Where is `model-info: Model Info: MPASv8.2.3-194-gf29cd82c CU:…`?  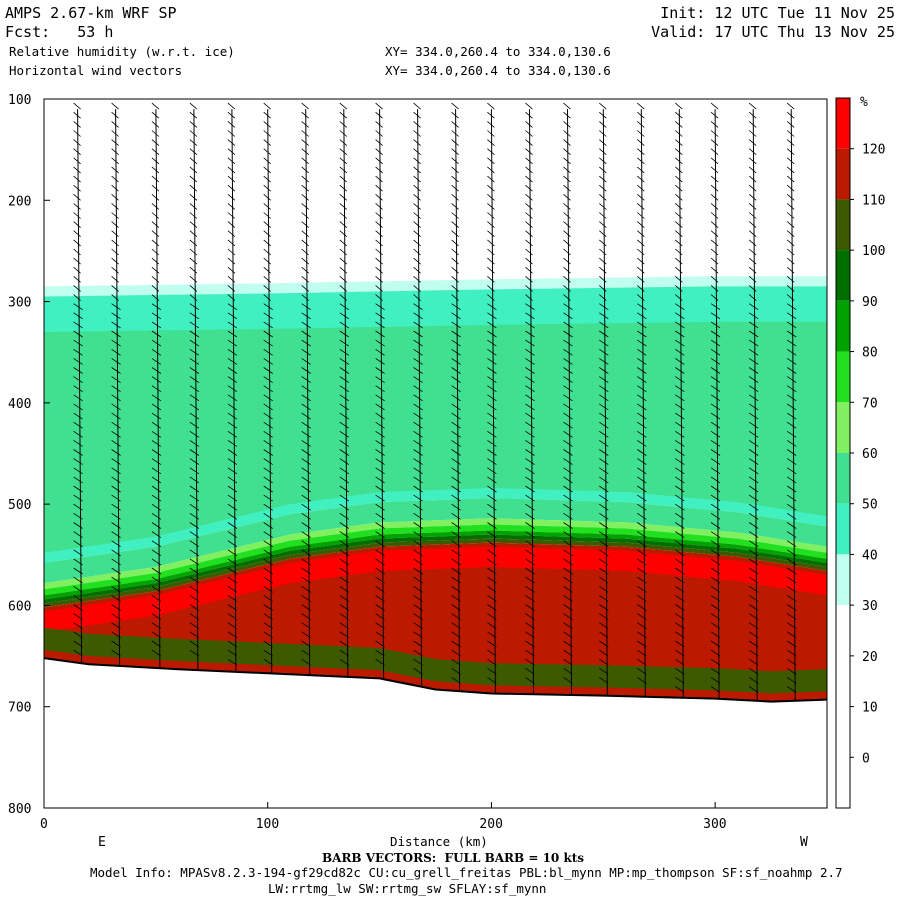
model-info: Model Info: MPASv8.2.3-194-gf29cd82c CU:… is located at coordinates (466, 872).